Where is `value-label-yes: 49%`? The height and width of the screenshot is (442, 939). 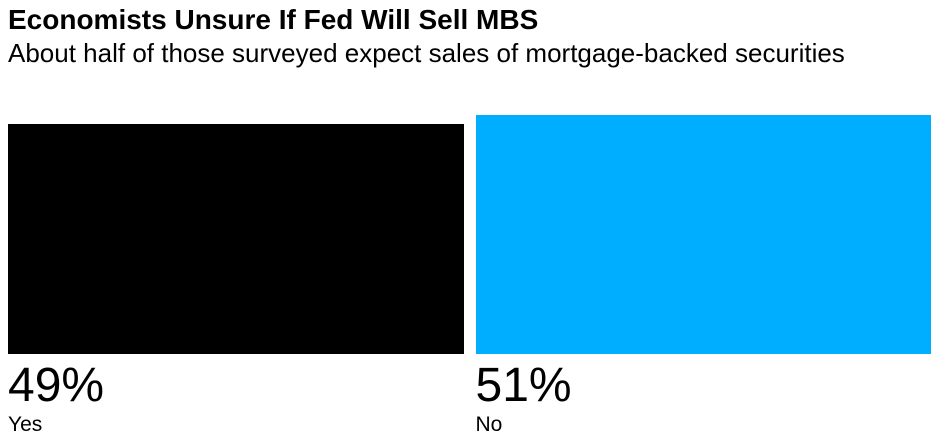 value-label-yes: 49% is located at coordinates (56, 386).